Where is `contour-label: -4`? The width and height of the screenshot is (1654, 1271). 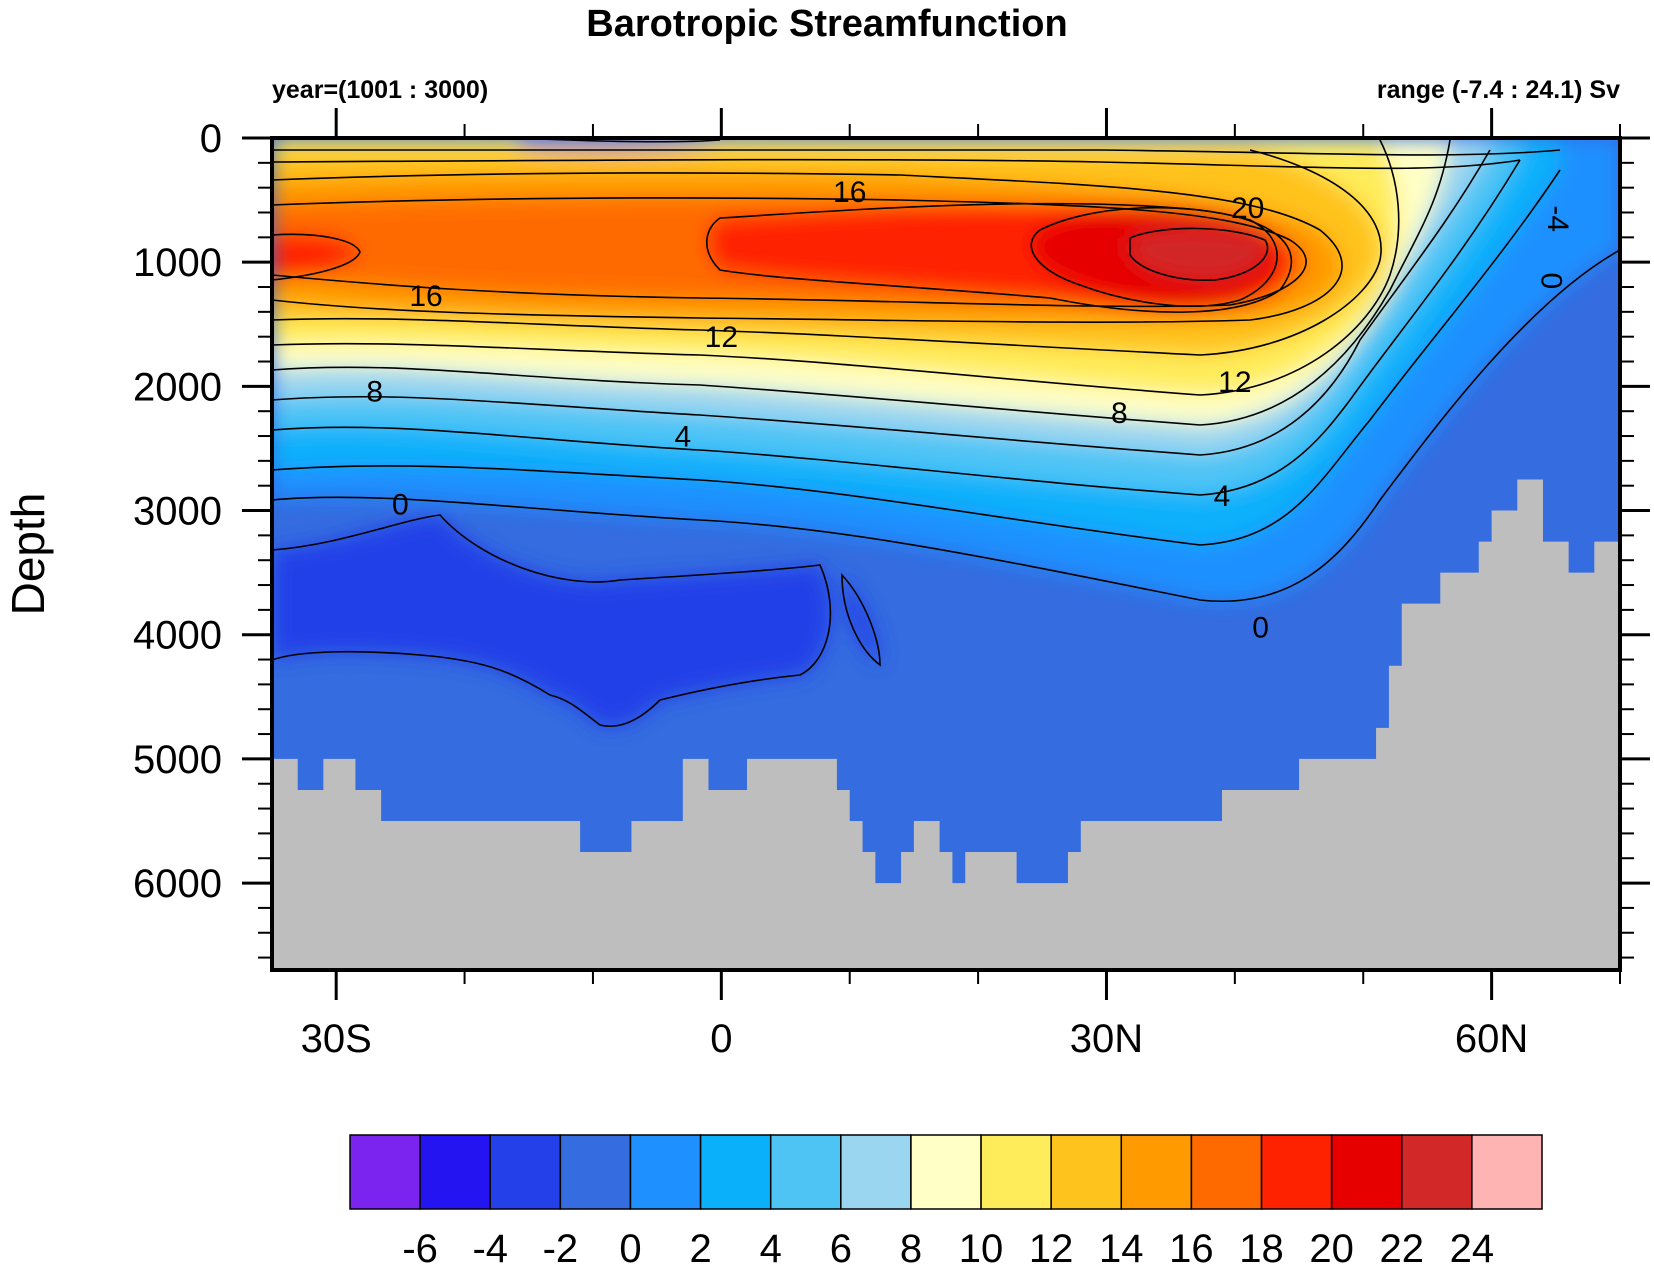
contour-label: -4 is located at coordinates (1557, 218).